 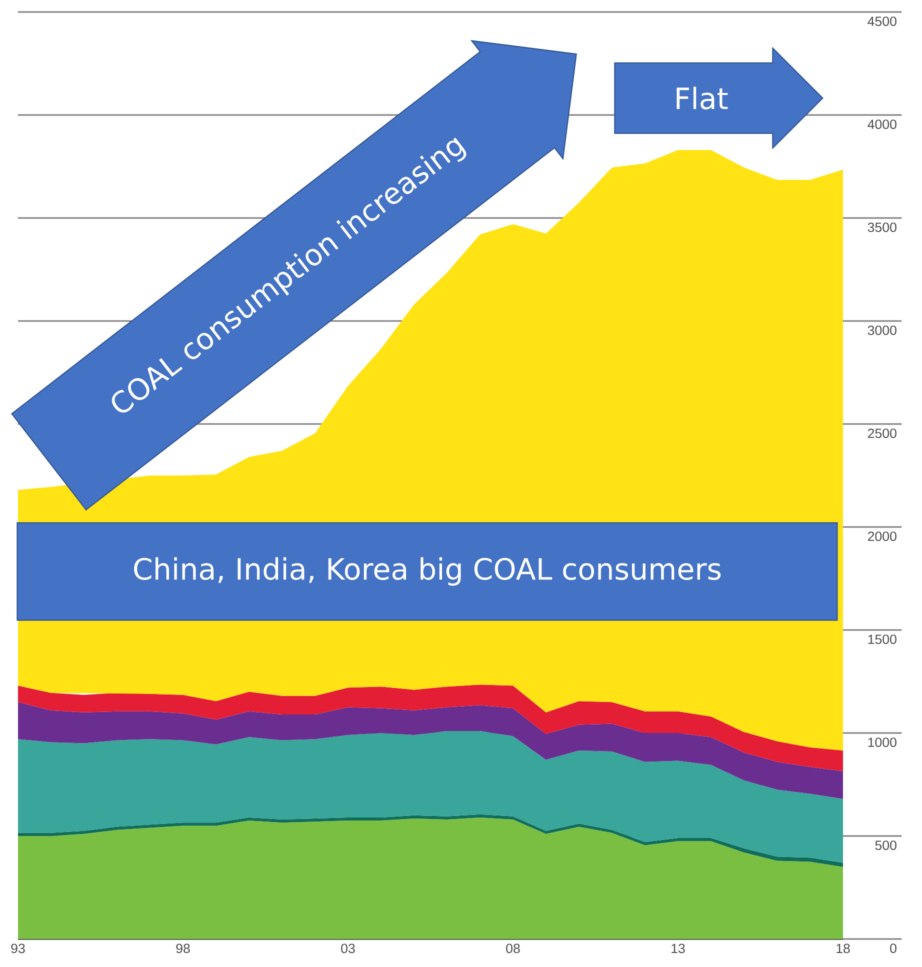 What do you see at coordinates (882, 227) in the screenshot?
I see `y-tick-label: 3500` at bounding box center [882, 227].